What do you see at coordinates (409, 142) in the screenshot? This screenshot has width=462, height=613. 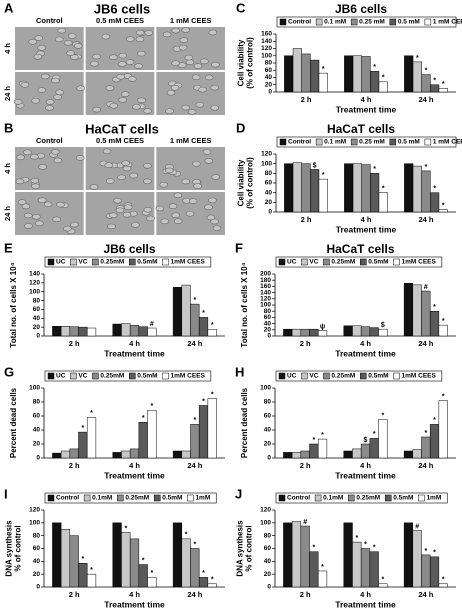 I see `legend-label: 0.5 mM` at bounding box center [409, 142].